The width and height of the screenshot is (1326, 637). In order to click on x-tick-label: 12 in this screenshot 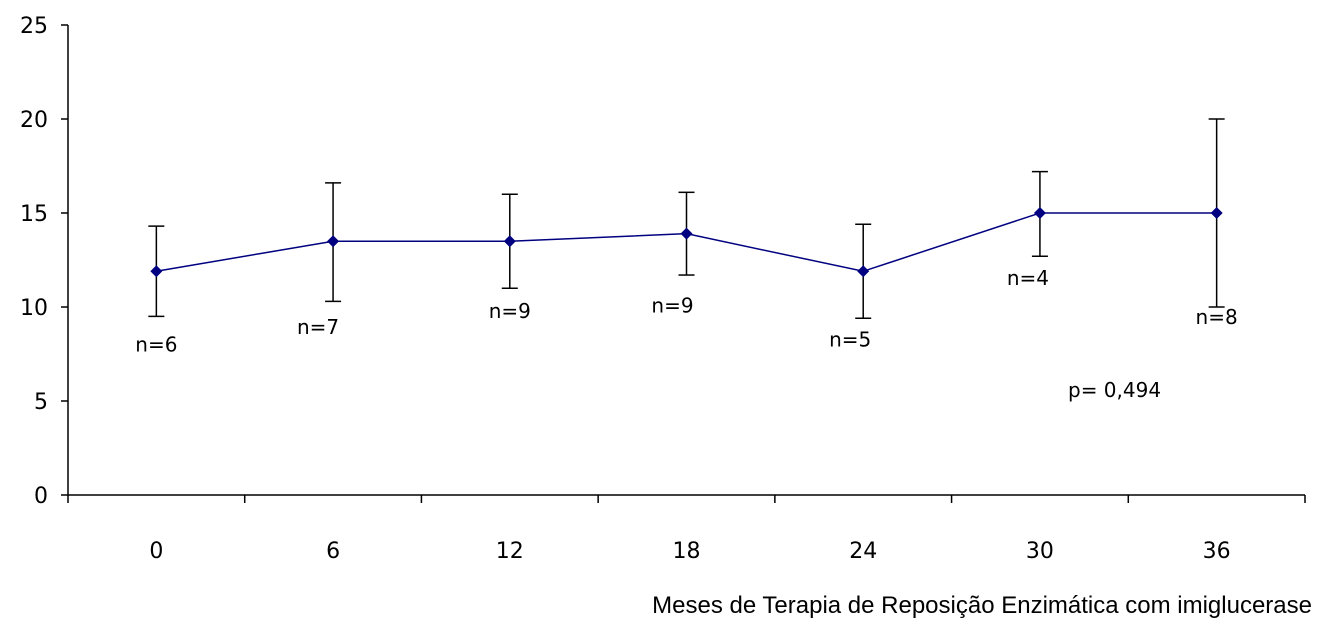, I will do `click(510, 551)`.